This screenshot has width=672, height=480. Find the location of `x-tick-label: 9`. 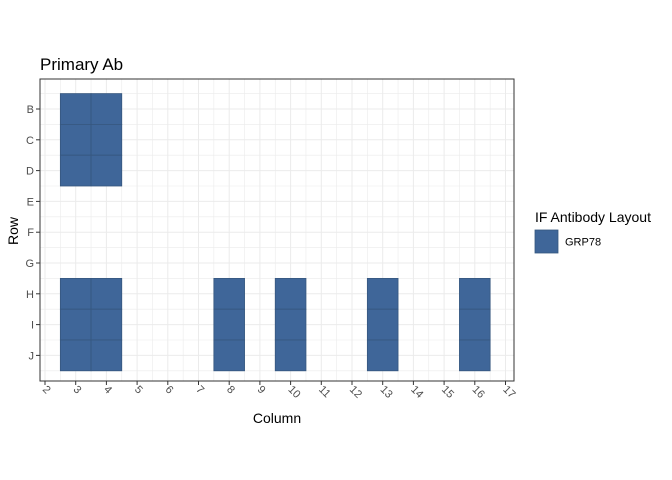

x-tick-label: 9 is located at coordinates (261, 390).